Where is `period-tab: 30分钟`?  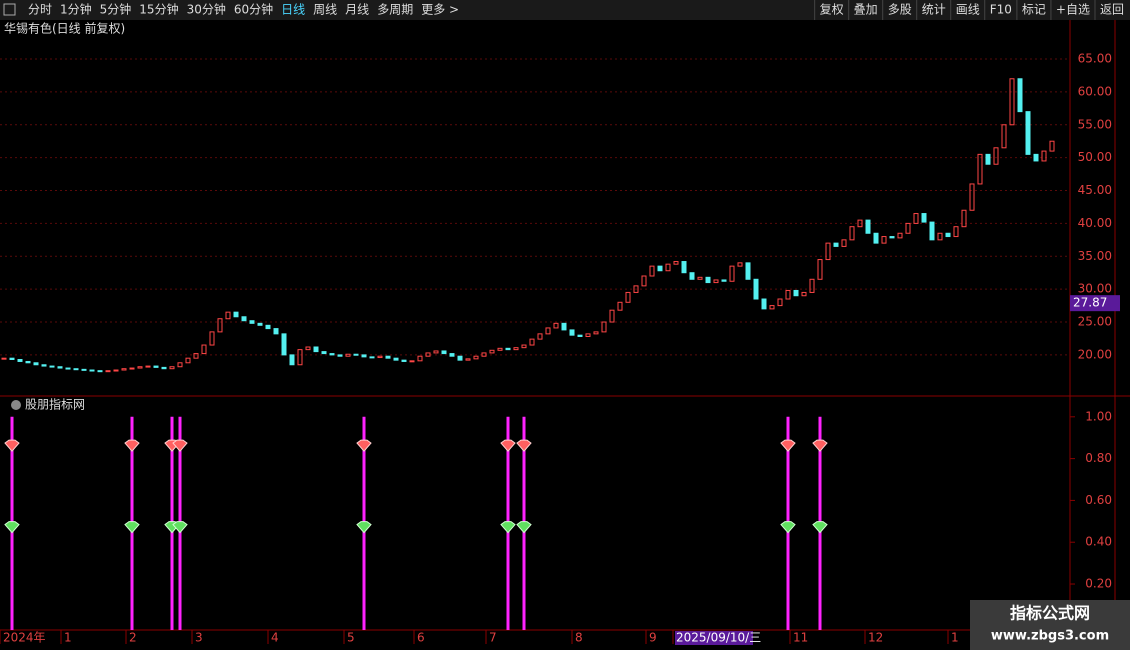
period-tab: 30分钟 is located at coordinates (206, 9).